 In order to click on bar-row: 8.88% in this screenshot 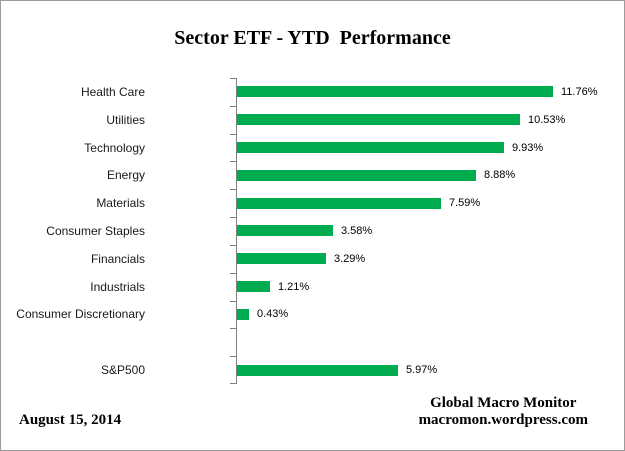, I will do `click(430, 175)`.